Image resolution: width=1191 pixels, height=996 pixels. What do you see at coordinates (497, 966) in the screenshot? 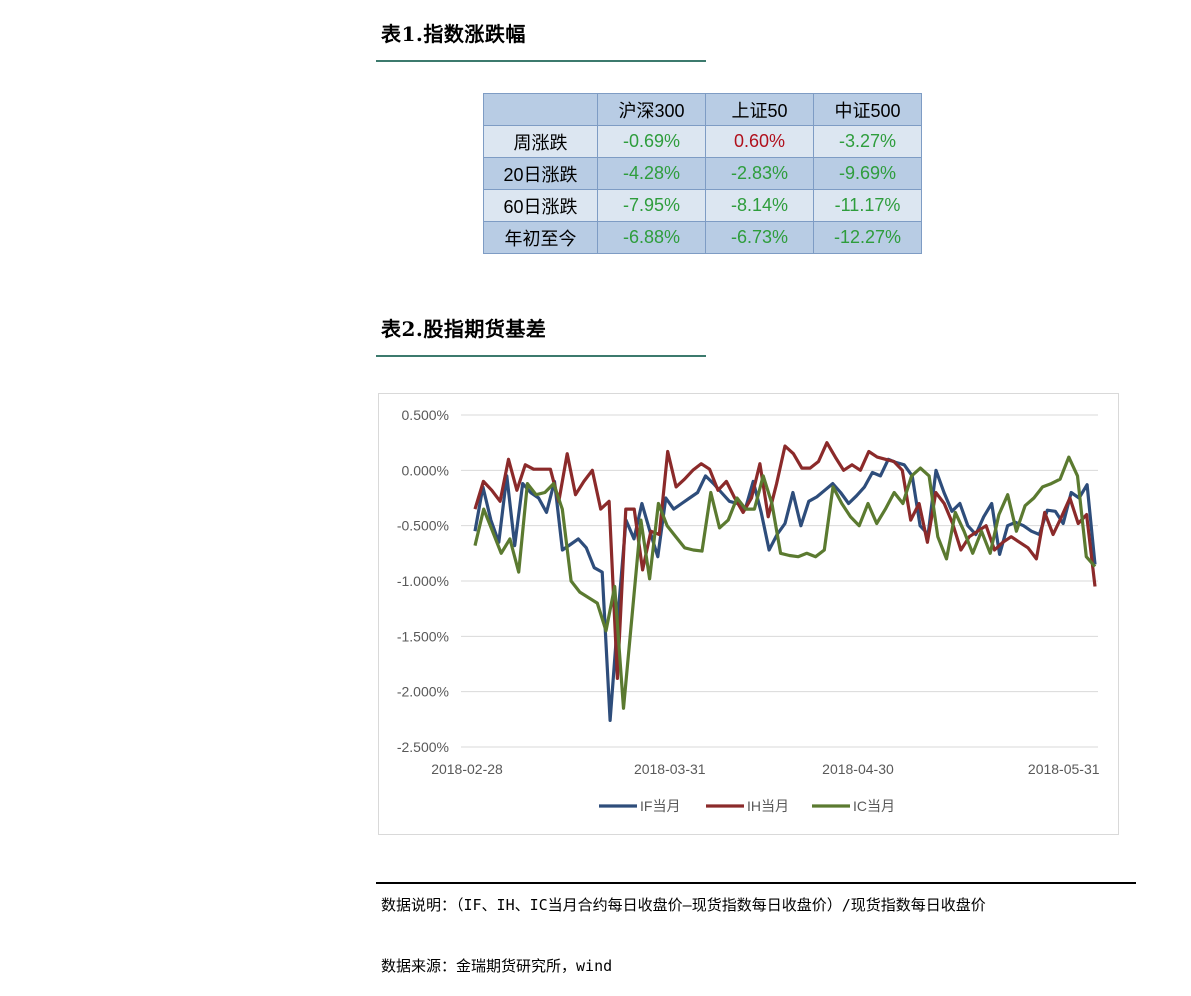
I see `data-source: 数据来源：金瑞期货研究所，wind` at bounding box center [497, 966].